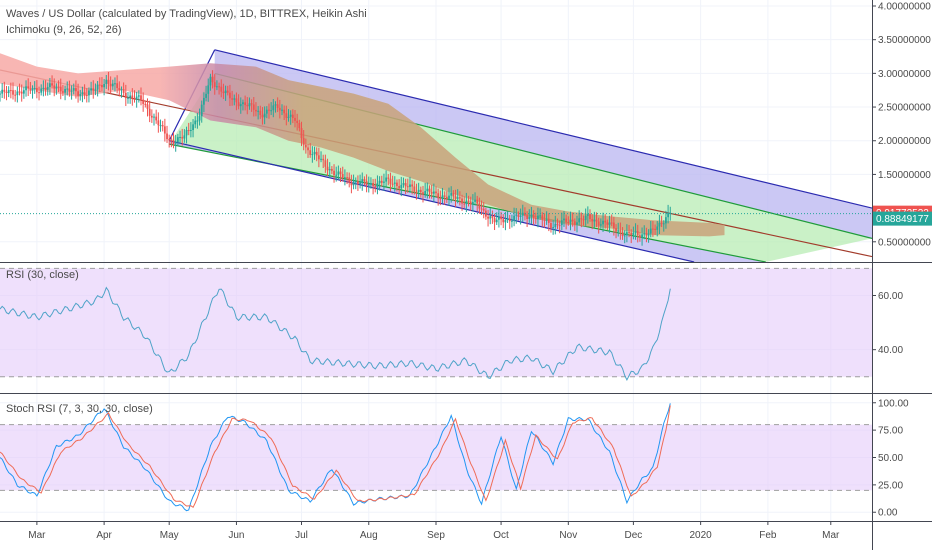 The width and height of the screenshot is (932, 550). I want to click on time-label: Dec, so click(633, 535).